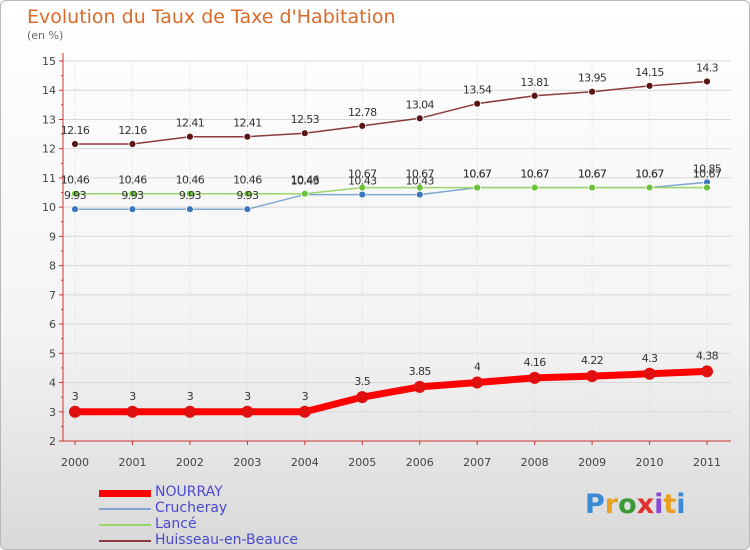 Image resolution: width=750 pixels, height=550 pixels. What do you see at coordinates (419, 104) in the screenshot?
I see `data-label: 13.04` at bounding box center [419, 104].